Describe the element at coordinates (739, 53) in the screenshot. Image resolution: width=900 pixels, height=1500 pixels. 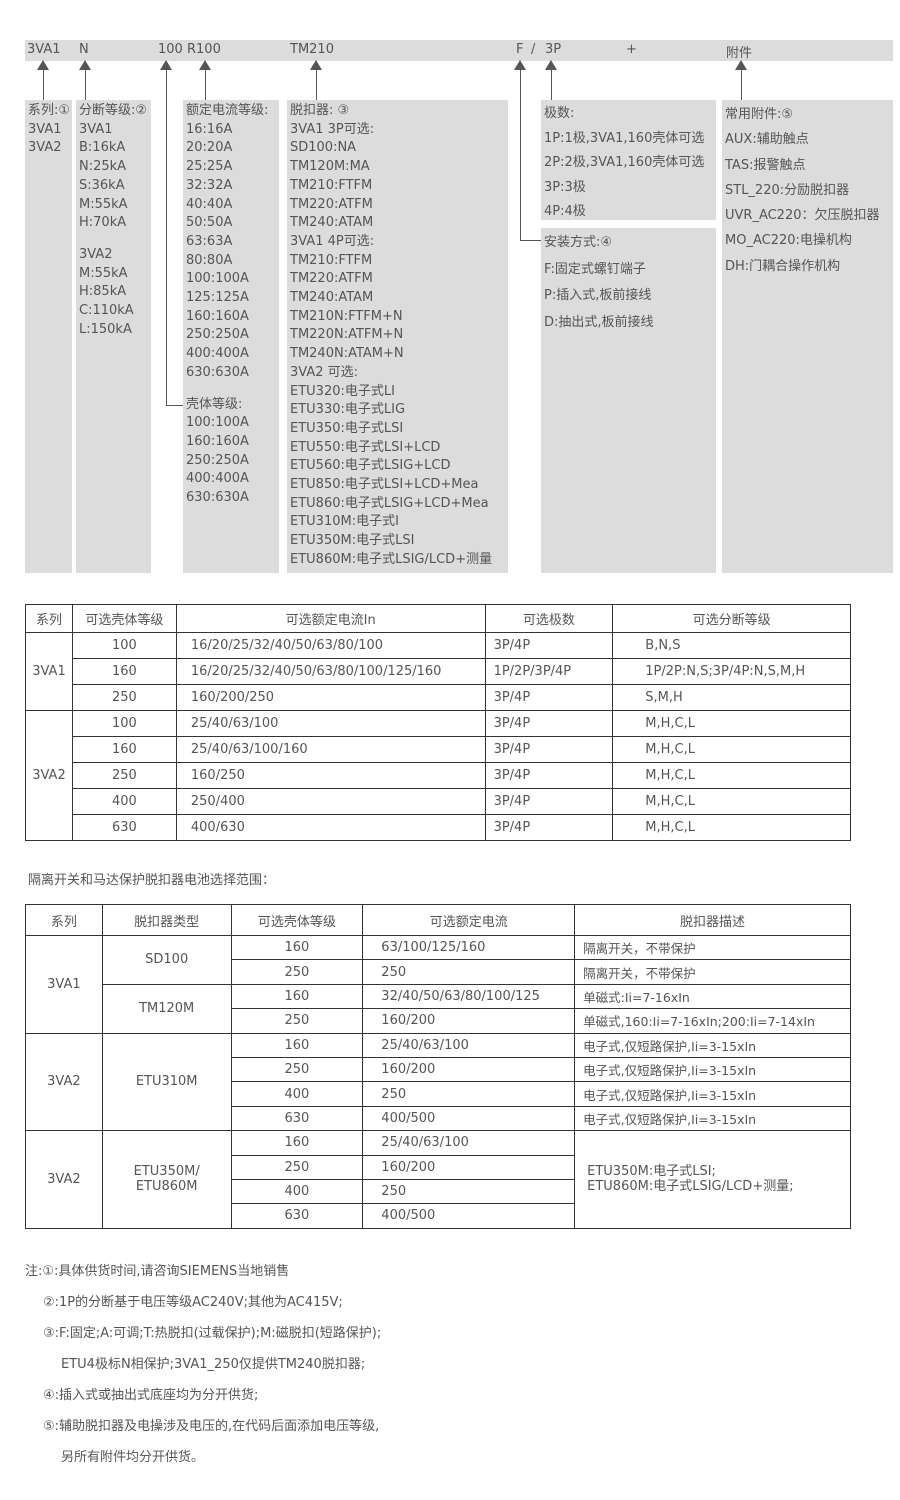
I see `code-accessory: 附件` at that location.